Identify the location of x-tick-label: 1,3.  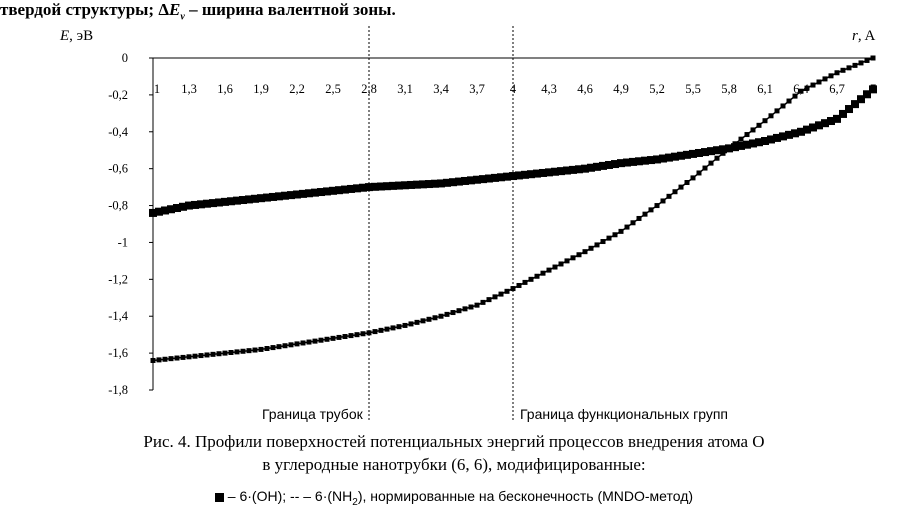
(189, 89).